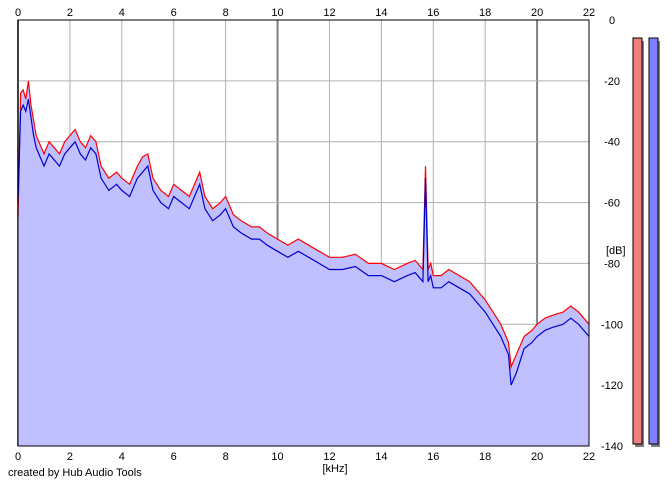 The image size is (672, 486). What do you see at coordinates (612, 21) in the screenshot?
I see `y-tick-label: 0` at bounding box center [612, 21].